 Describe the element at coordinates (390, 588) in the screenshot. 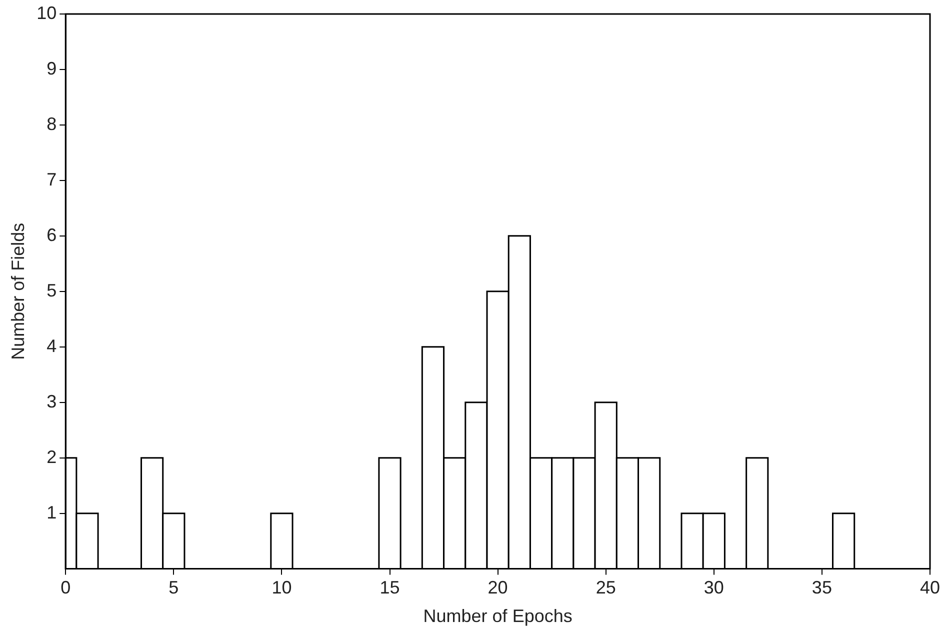

I see `x-tick-label: 15` at that location.